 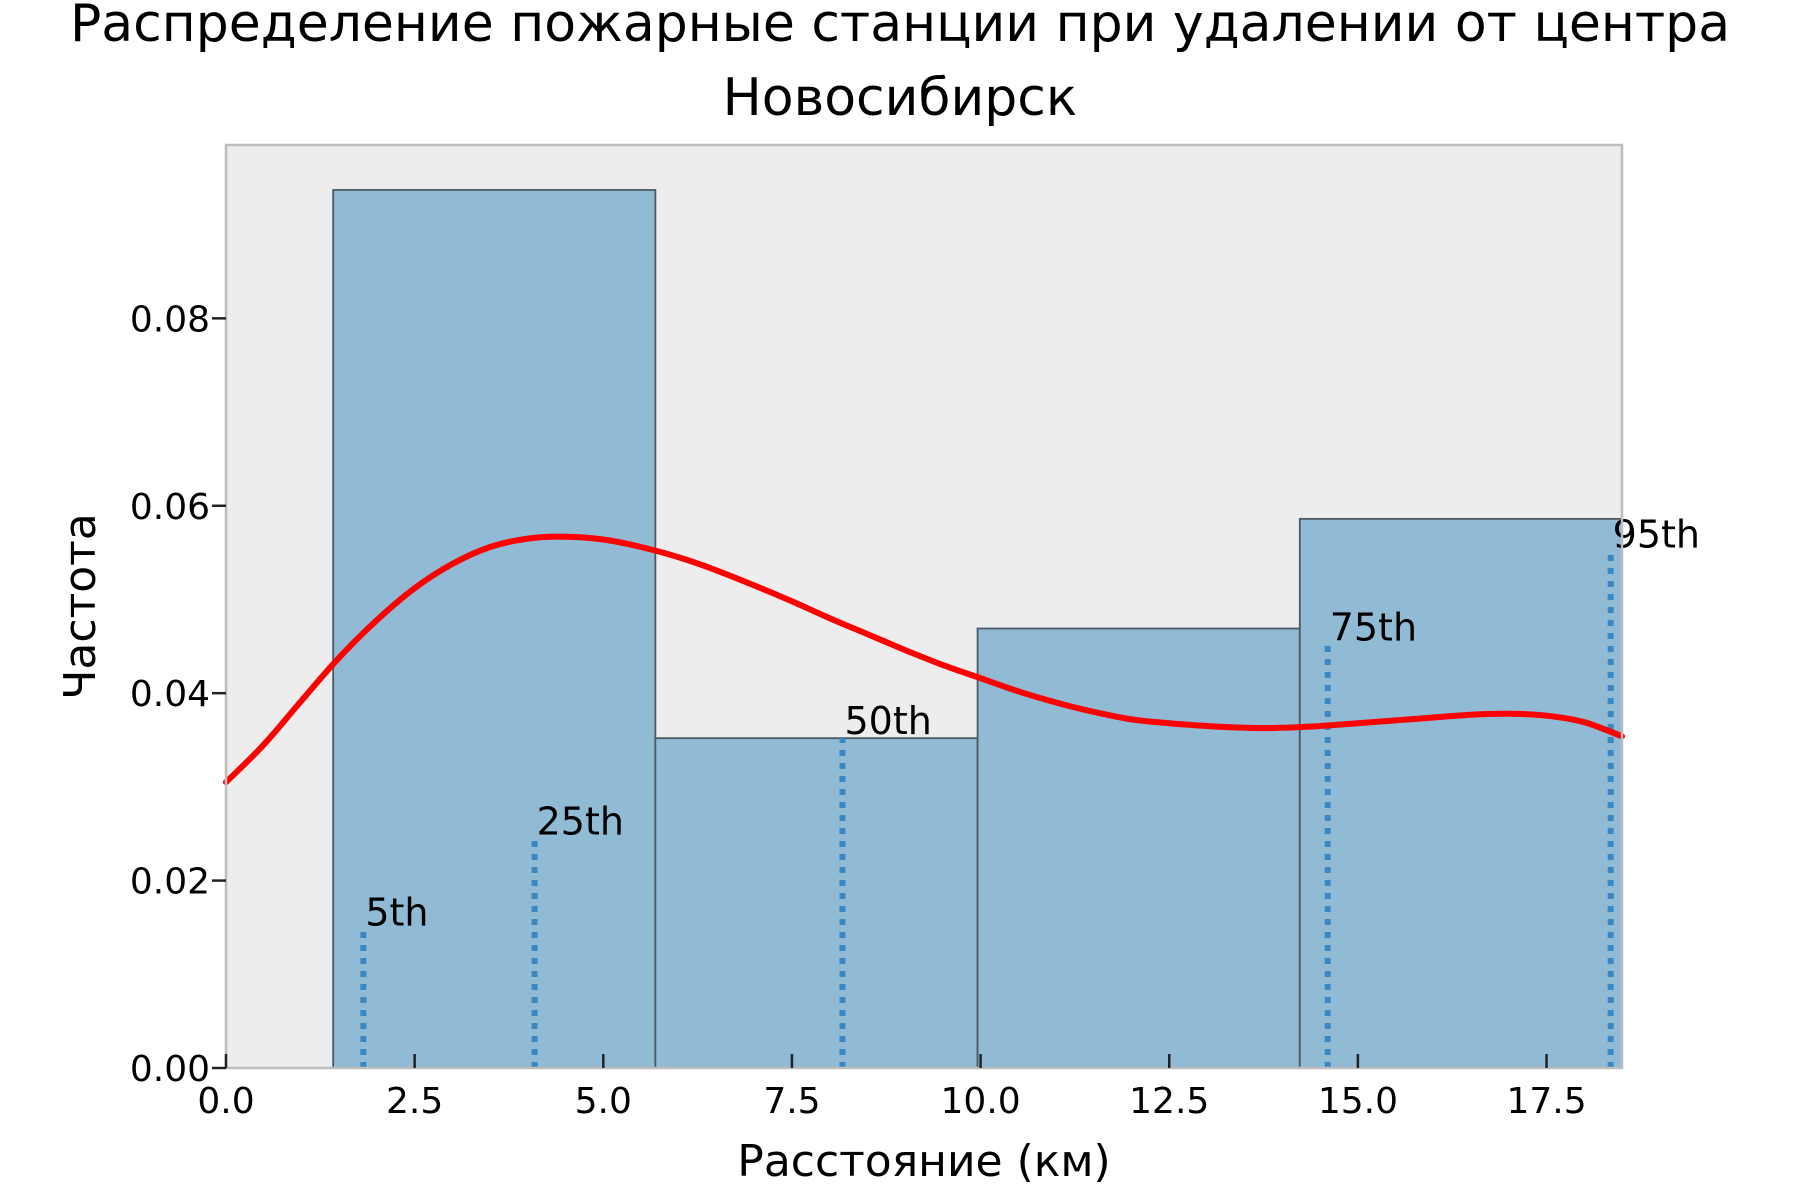 I want to click on x-tick-label: 0.0, so click(x=225, y=1101).